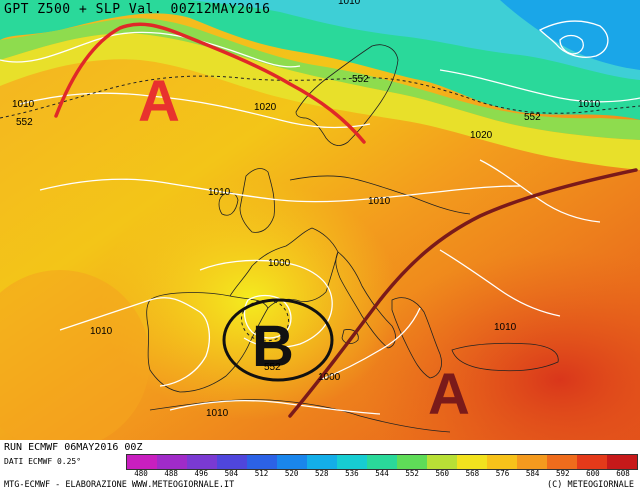  What do you see at coordinates (563, 473) in the screenshot?
I see `legend-value: 592` at bounding box center [563, 473].